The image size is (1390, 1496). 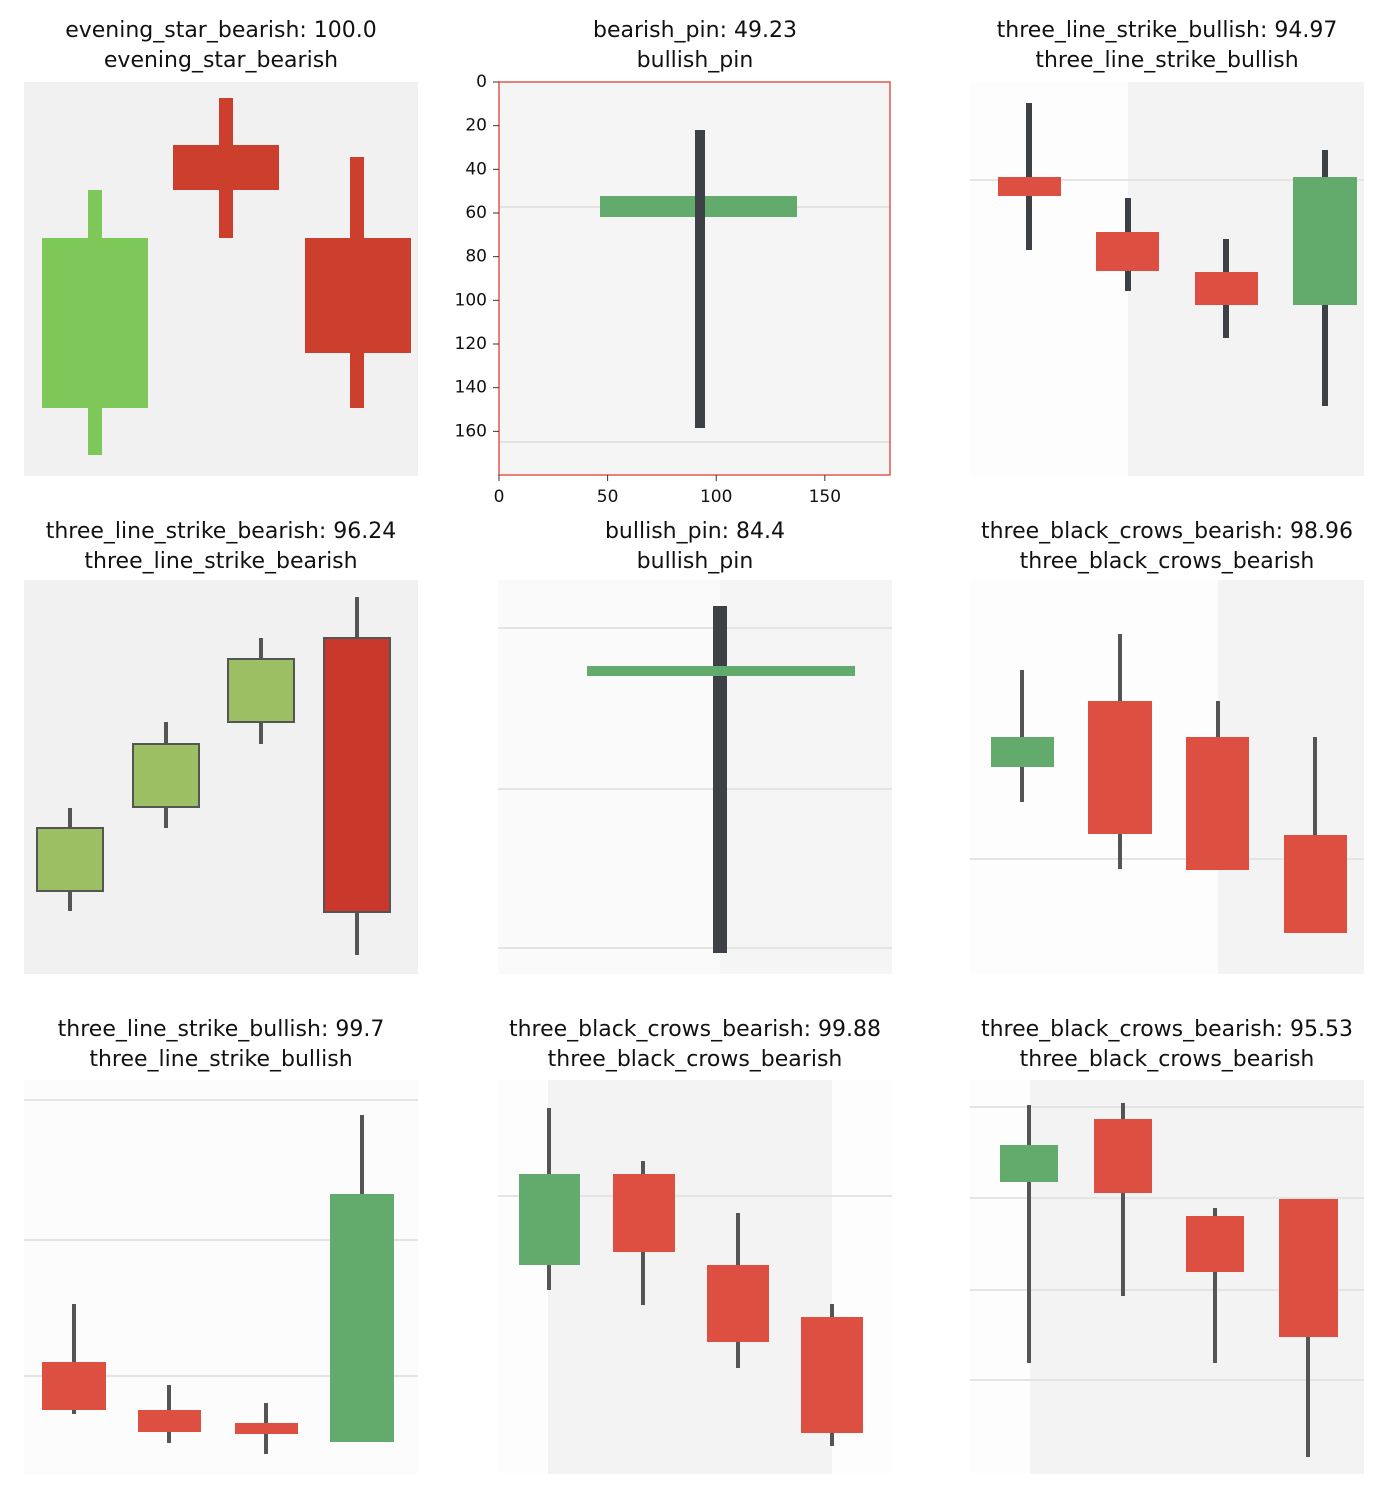 What do you see at coordinates (221, 30) in the screenshot?
I see `panel-title: evening_star_bearish: 100.0` at bounding box center [221, 30].